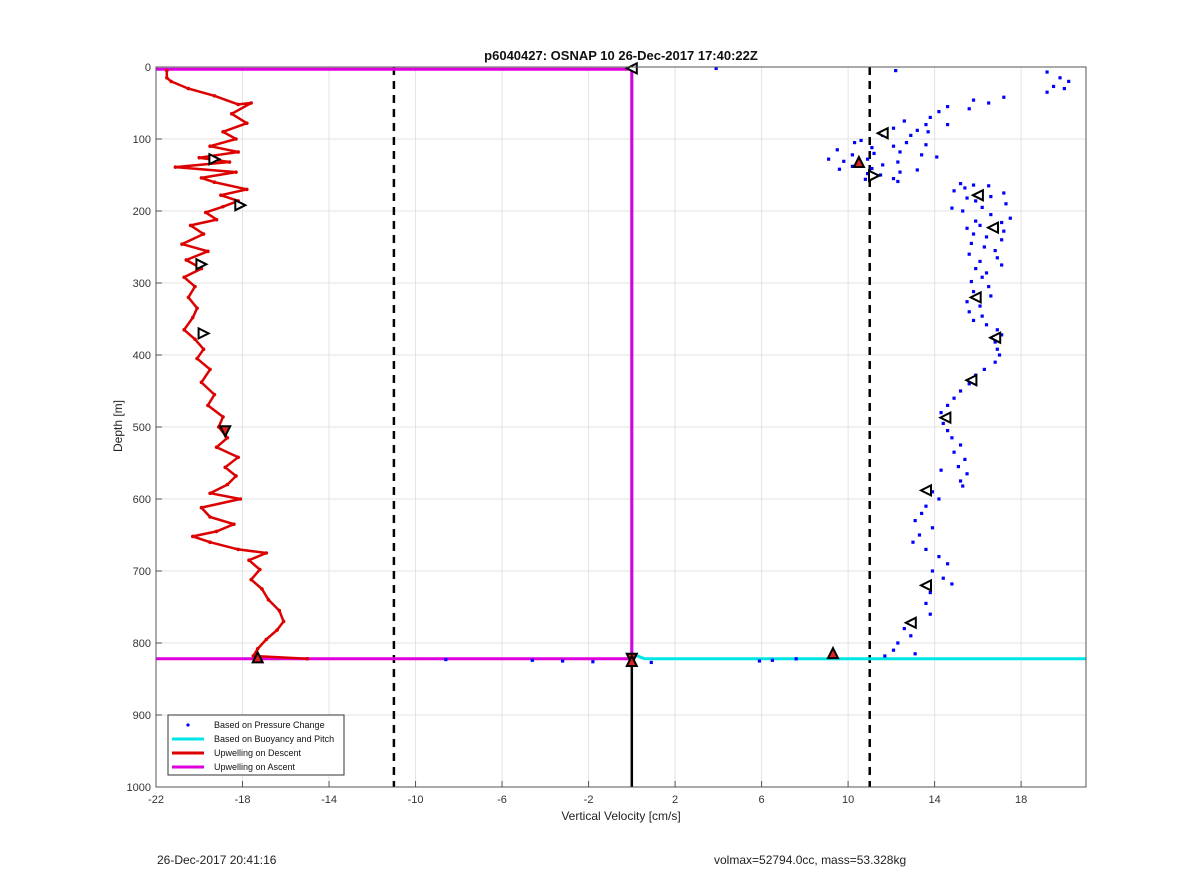  What do you see at coordinates (139, 788) in the screenshot?
I see `y-tick-label: 1000` at bounding box center [139, 788].